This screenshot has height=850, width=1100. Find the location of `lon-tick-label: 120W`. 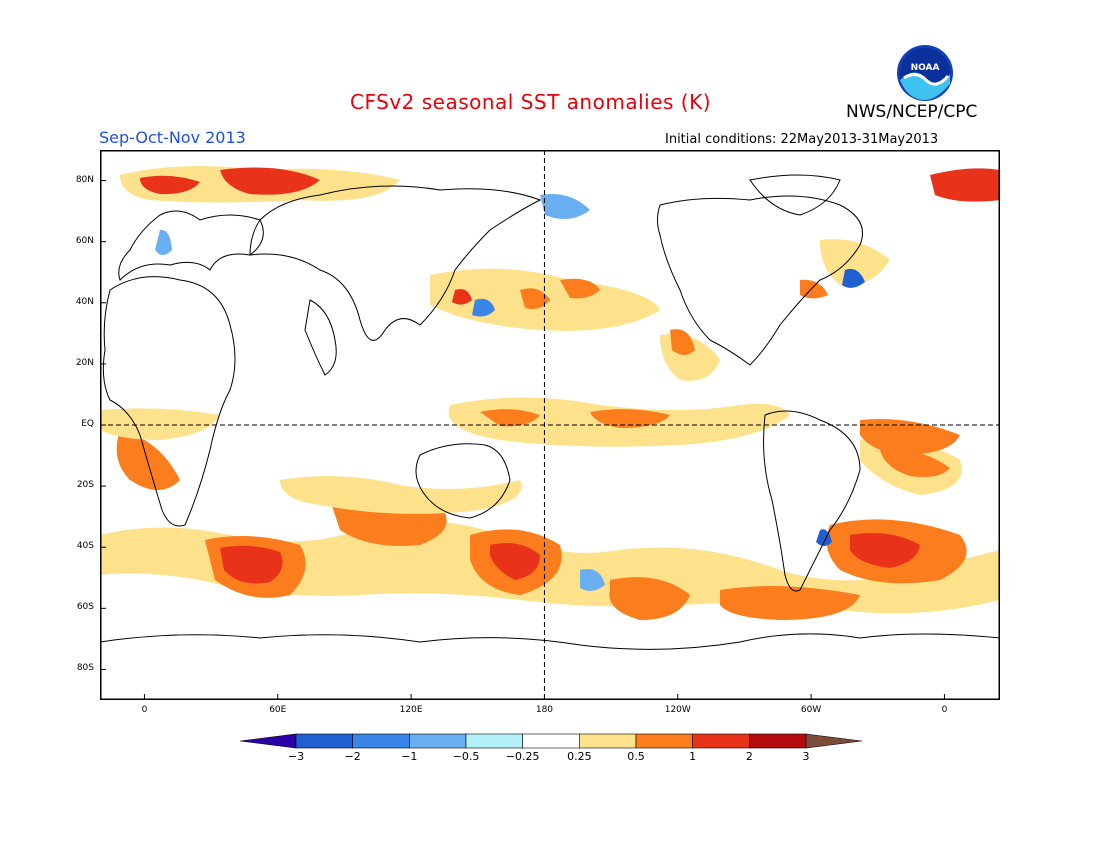

lon-tick-label: 120W is located at coordinates (677, 710).